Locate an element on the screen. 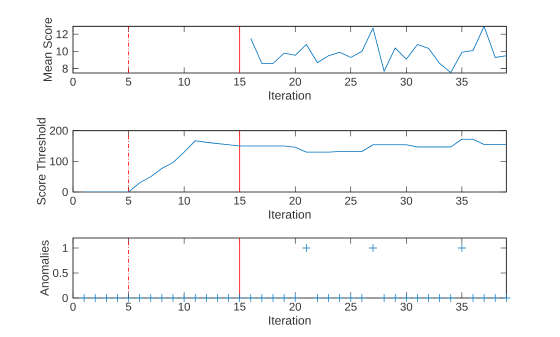 This screenshot has height=337, width=560. y-tick-label: 200 is located at coordinates (59, 130).